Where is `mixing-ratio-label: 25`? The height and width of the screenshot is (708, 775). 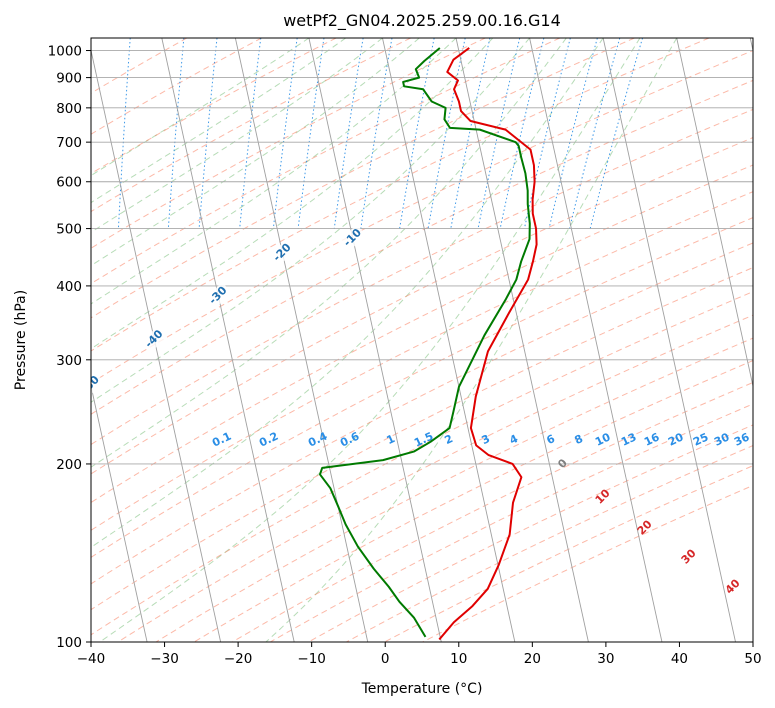 mixing-ratio-label: 25 is located at coordinates (700, 439).